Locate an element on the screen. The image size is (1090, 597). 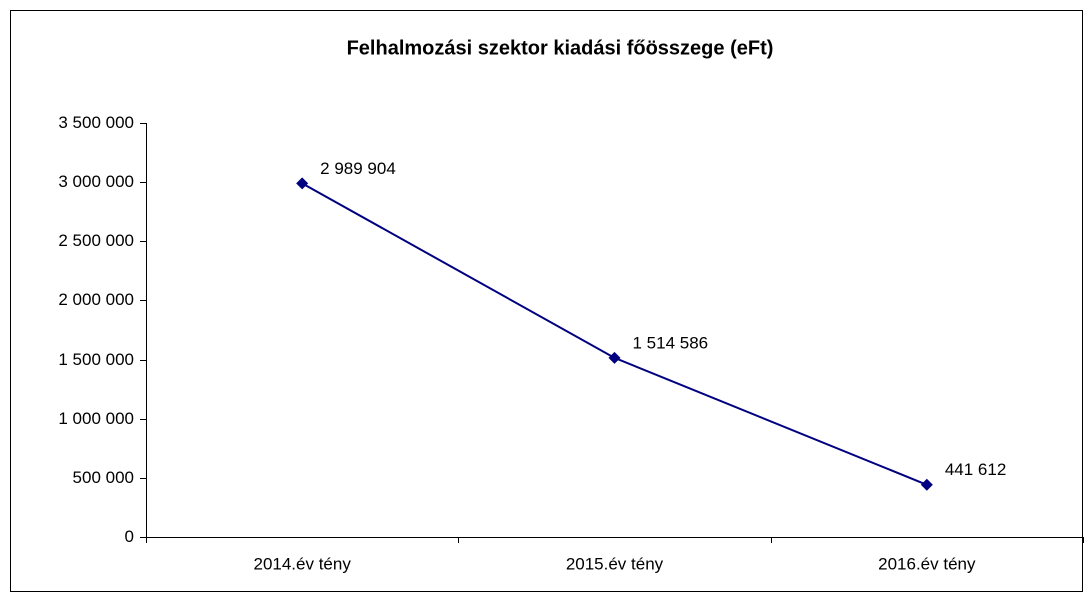
y-tick-label: 1 000 000 is located at coordinates (96, 418).